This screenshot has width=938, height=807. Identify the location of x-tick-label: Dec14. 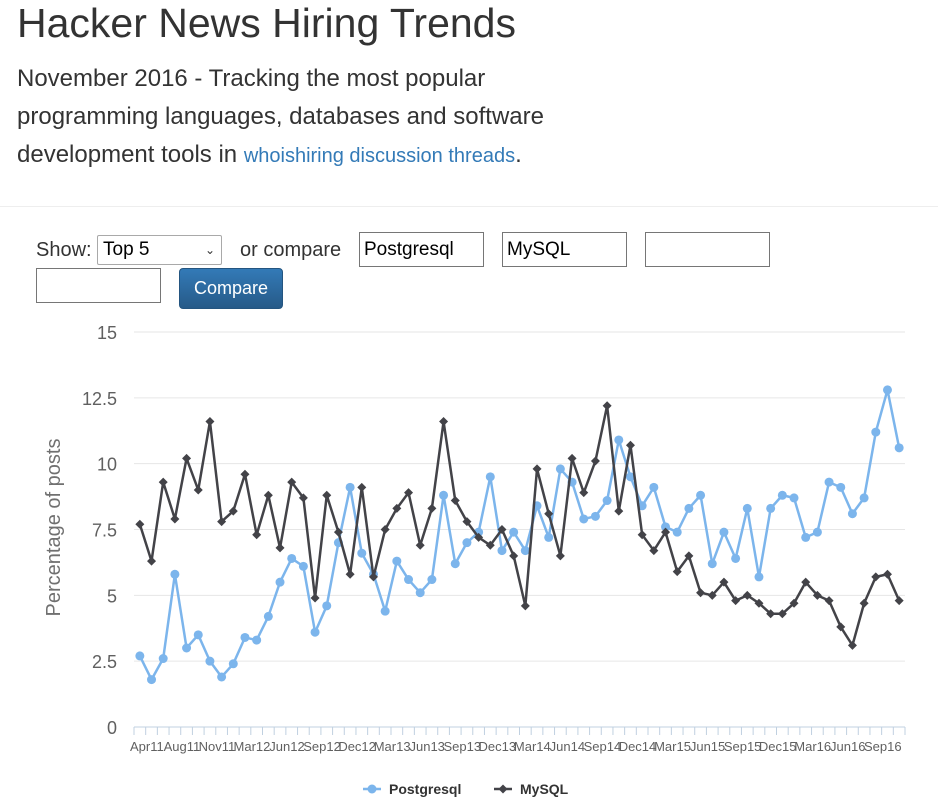
(638, 746).